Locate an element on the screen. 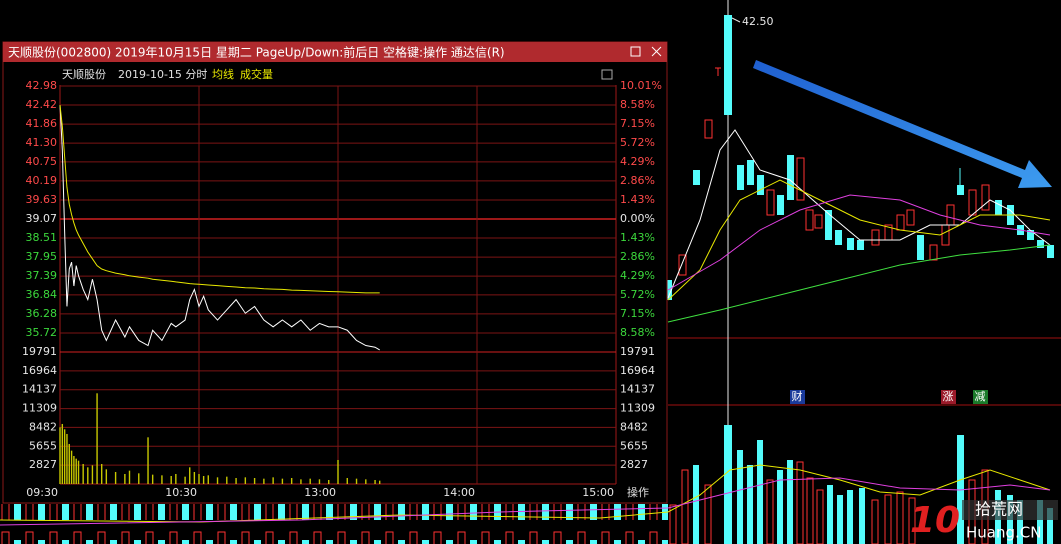  watermark-domain: Huang.CN is located at coordinates (1003, 533).